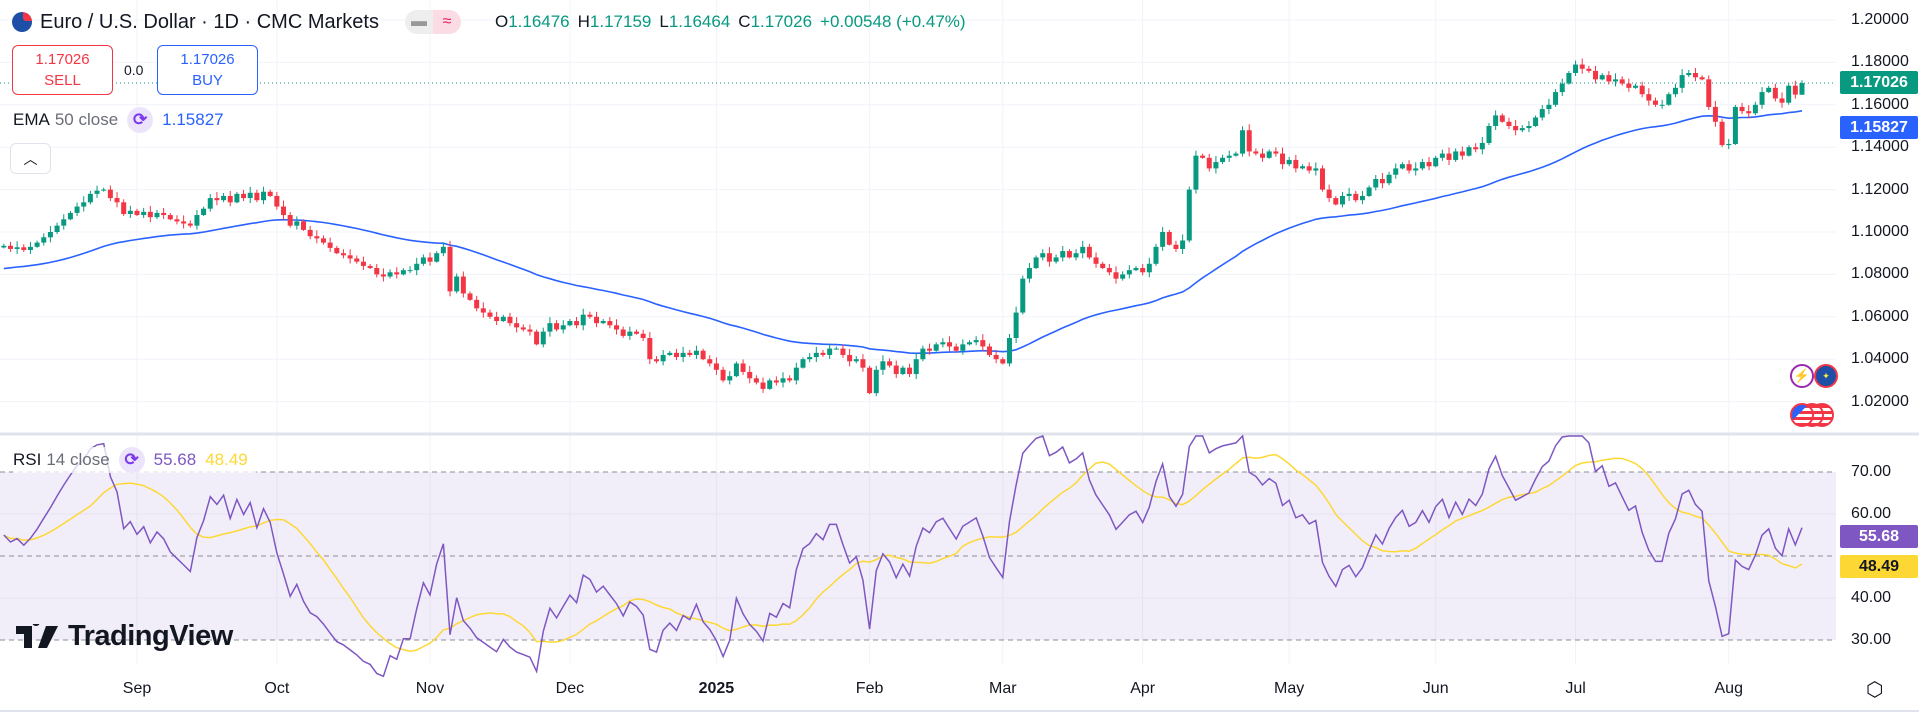 The image size is (1919, 714). What do you see at coordinates (430, 688) in the screenshot?
I see `time-axis-label: Nov` at bounding box center [430, 688].